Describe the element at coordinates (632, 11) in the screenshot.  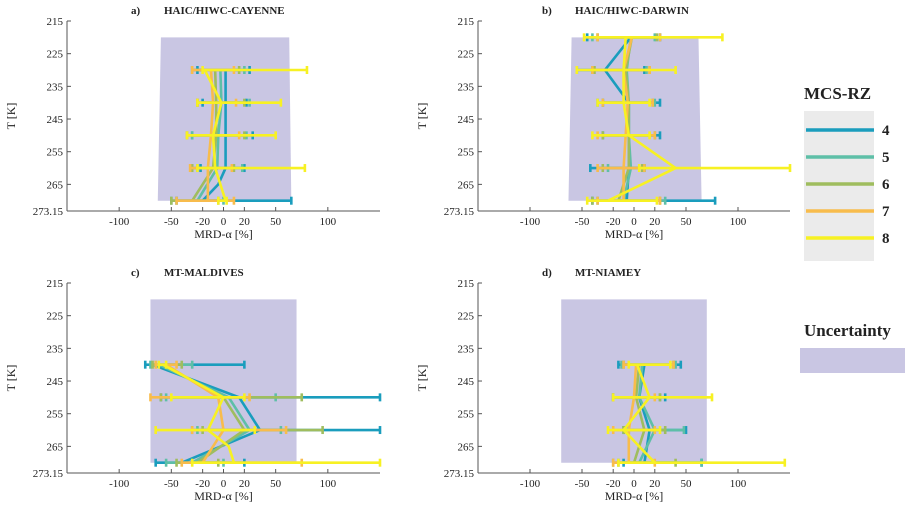
I see `panel-title: HAIC/HIWC-DARWIN` at that location.